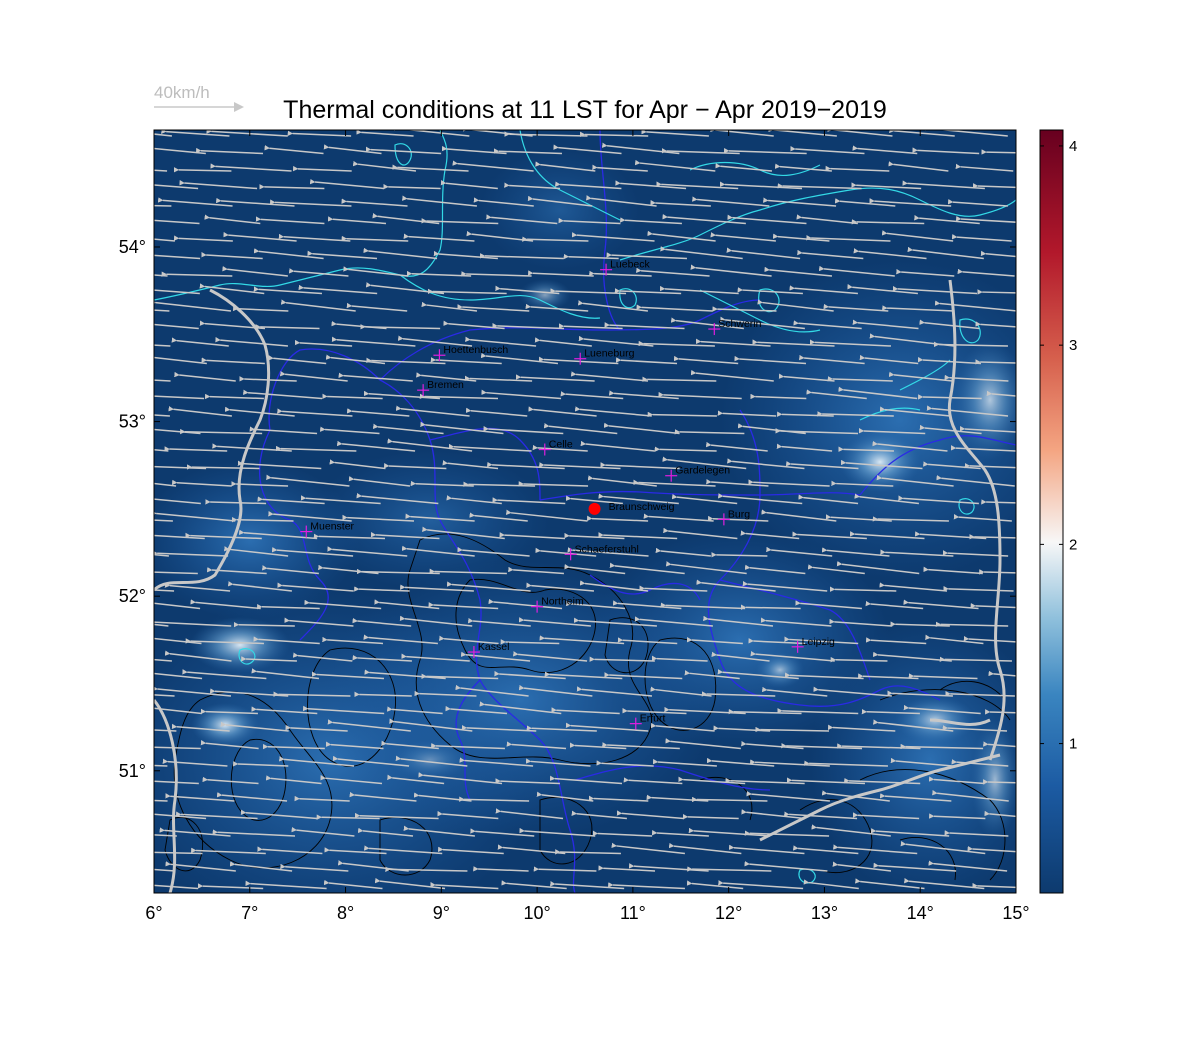  I want to click on city-marker: Leipzig, so click(813, 644).